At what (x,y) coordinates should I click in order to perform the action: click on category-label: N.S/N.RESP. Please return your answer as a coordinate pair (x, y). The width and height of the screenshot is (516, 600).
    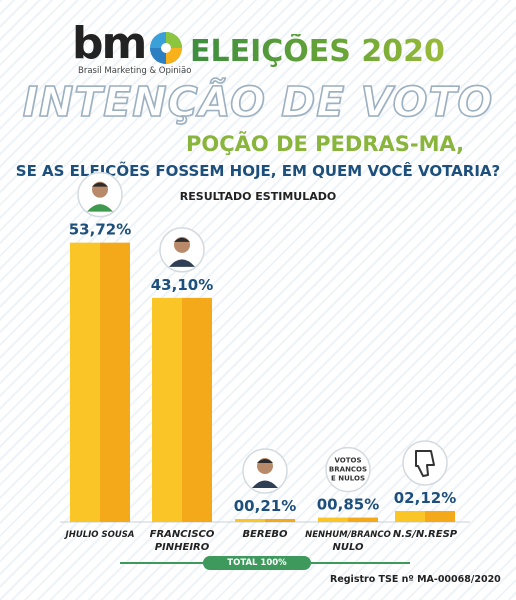
    Looking at the image, I should click on (425, 534).